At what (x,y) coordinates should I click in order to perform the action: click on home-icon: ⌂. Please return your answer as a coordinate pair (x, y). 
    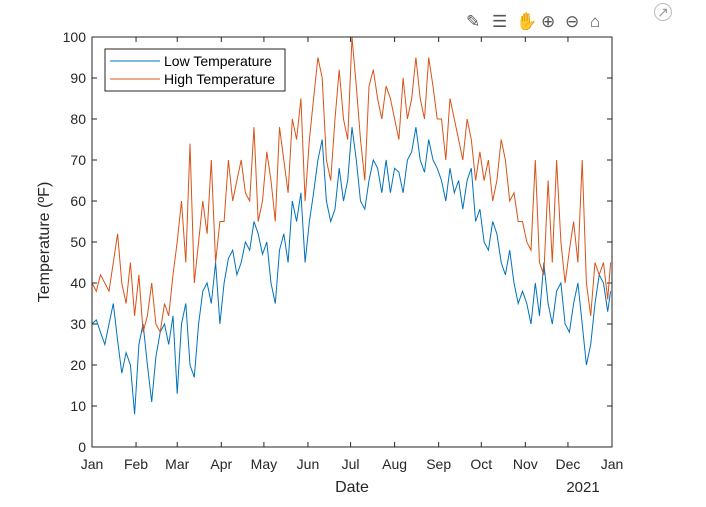
    Looking at the image, I should click on (595, 21).